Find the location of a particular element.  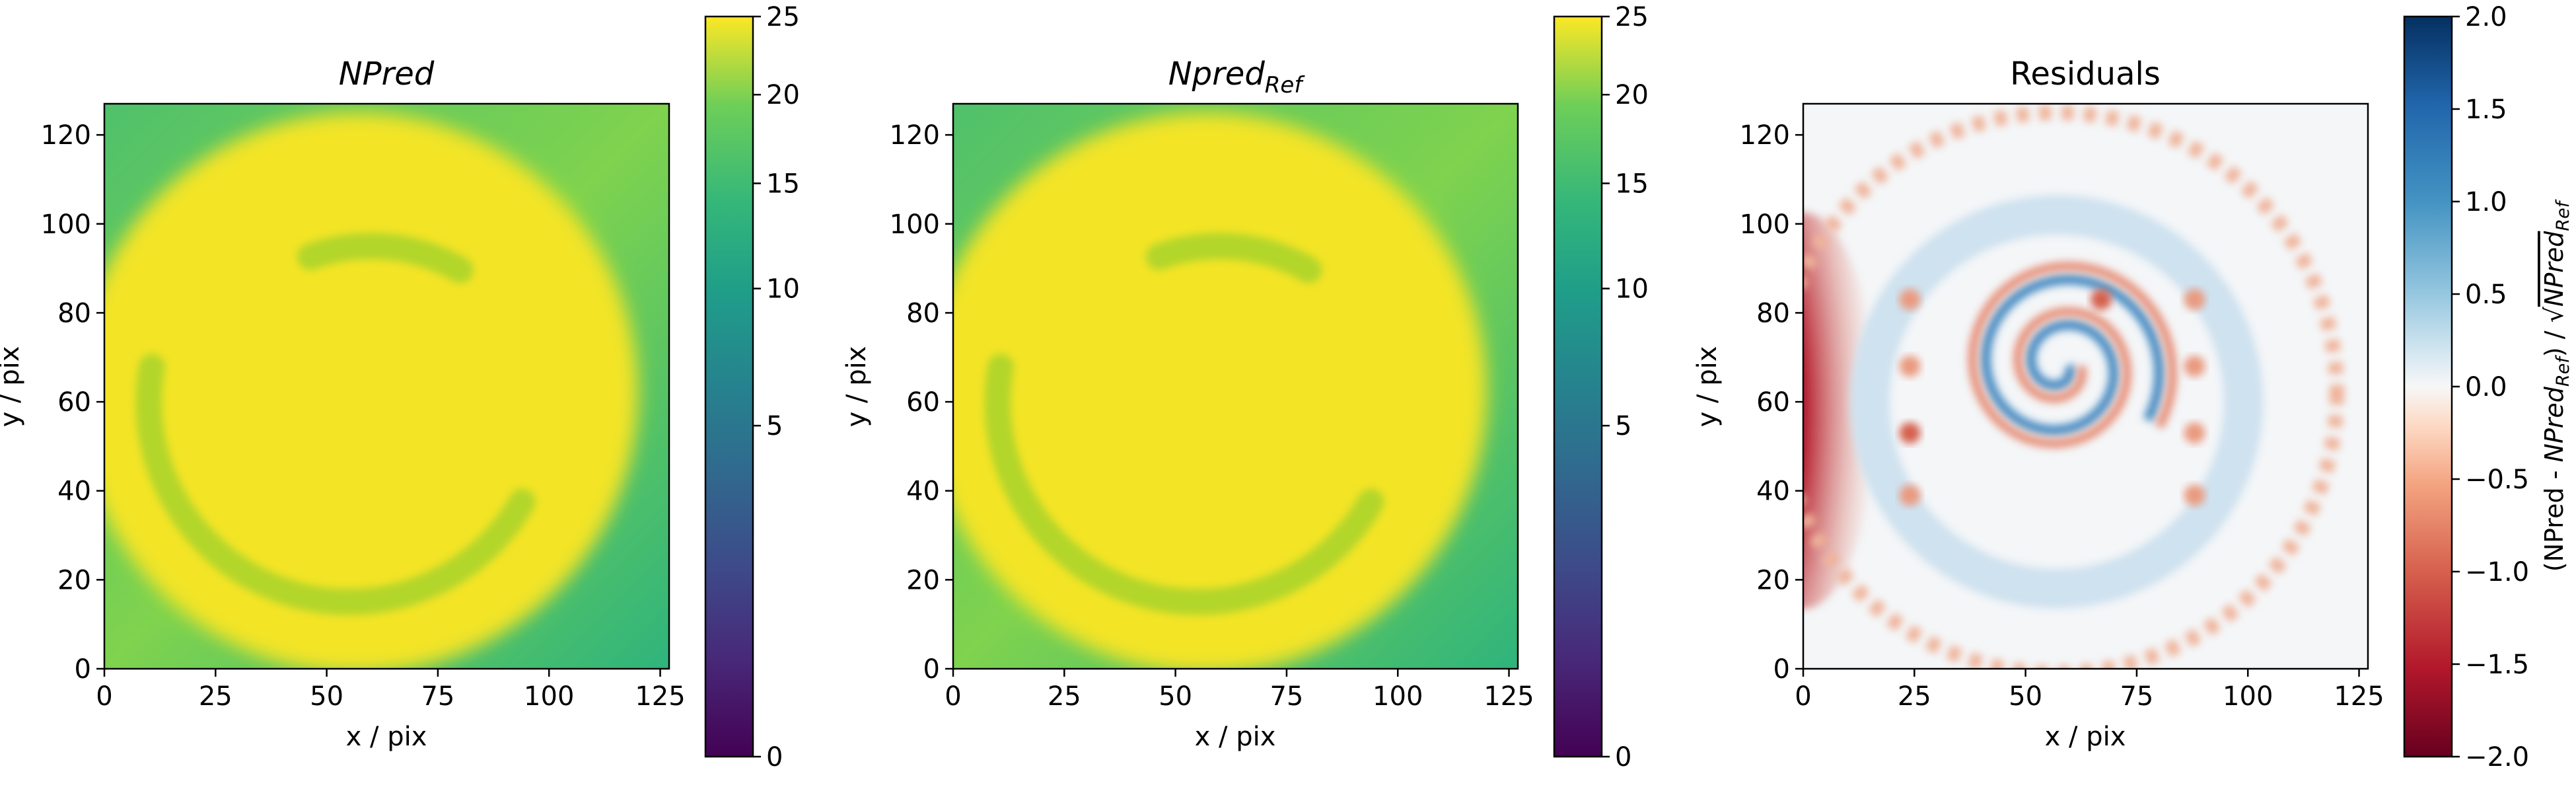

npred-ref-colorbar is located at coordinates (1578, 387).